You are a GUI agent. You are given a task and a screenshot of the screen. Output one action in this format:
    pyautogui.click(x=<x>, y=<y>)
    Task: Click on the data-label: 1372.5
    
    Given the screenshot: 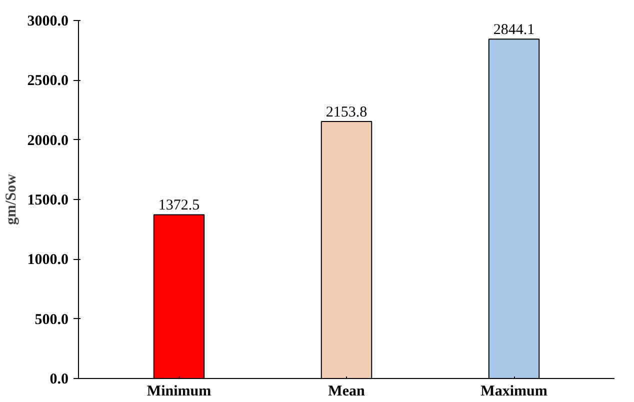 What is the action you would take?
    pyautogui.click(x=179, y=206)
    